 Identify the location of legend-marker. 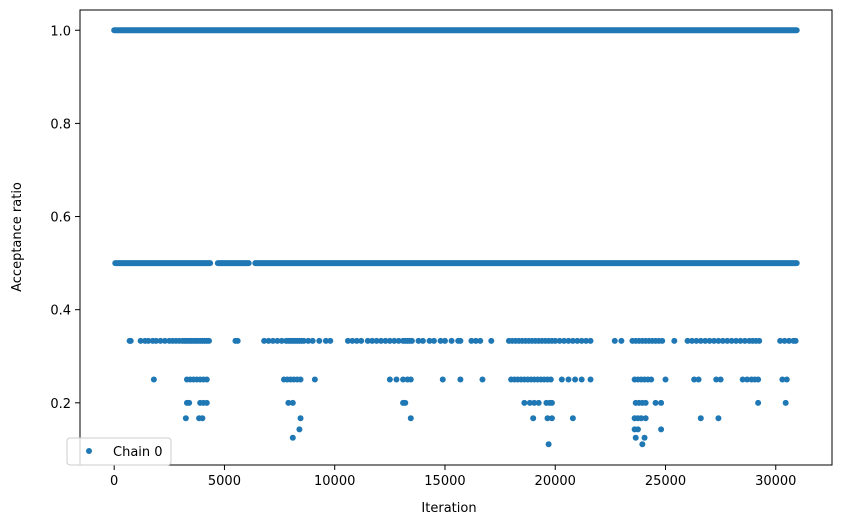
(89, 451).